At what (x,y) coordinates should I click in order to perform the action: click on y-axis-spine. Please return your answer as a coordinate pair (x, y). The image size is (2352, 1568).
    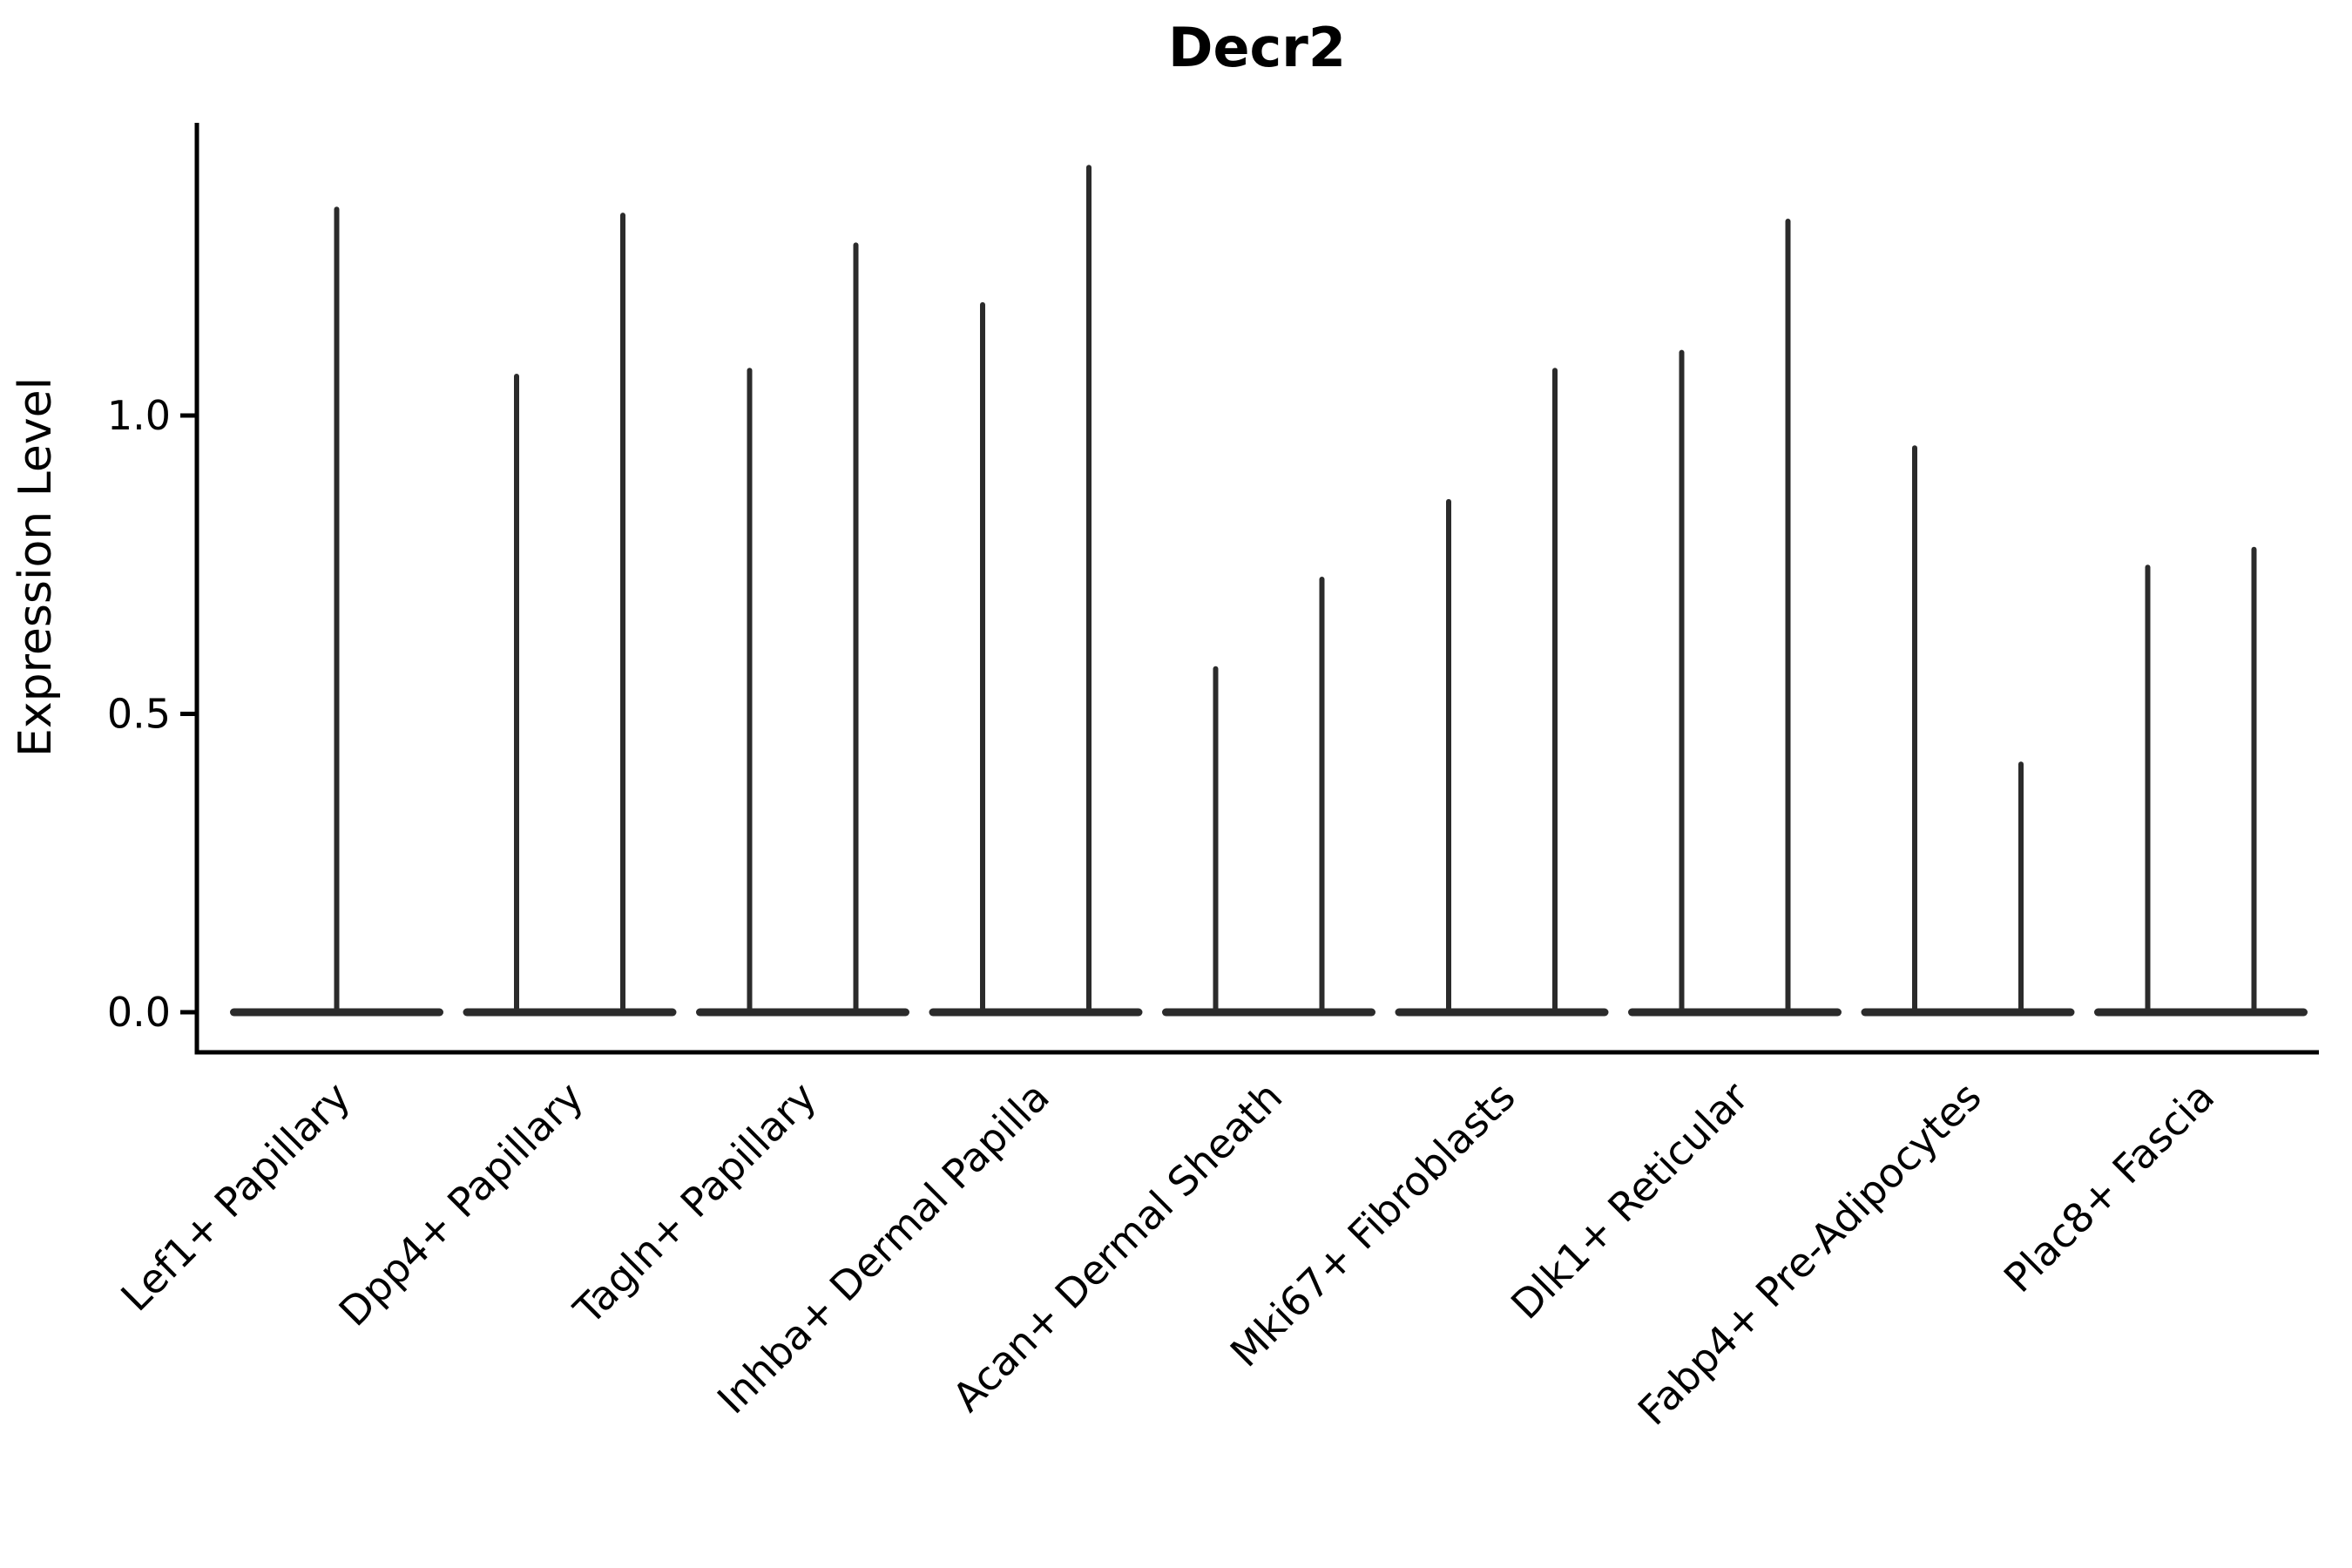
    Looking at the image, I should click on (196, 587).